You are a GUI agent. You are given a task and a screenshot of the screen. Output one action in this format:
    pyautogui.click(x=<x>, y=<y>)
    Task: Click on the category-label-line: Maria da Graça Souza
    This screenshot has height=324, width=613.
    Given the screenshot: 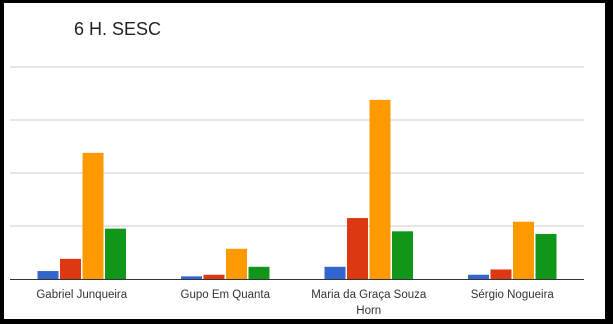 What is the action you would take?
    pyautogui.click(x=369, y=295)
    